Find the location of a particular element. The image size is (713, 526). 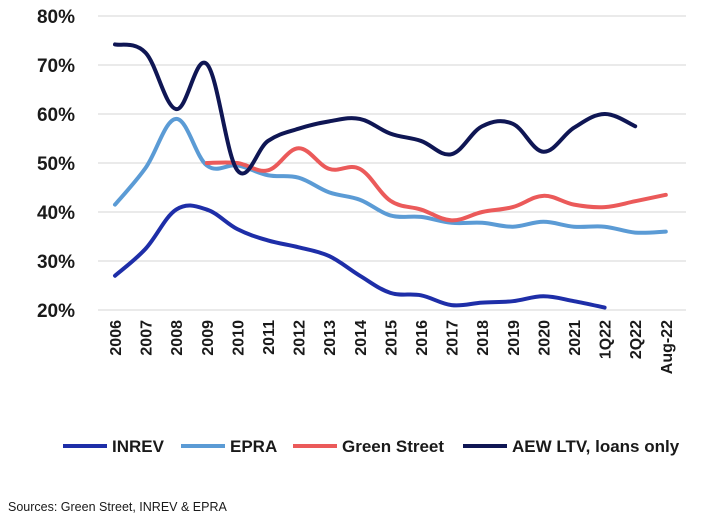

series-line-green-street is located at coordinates (436, 184).